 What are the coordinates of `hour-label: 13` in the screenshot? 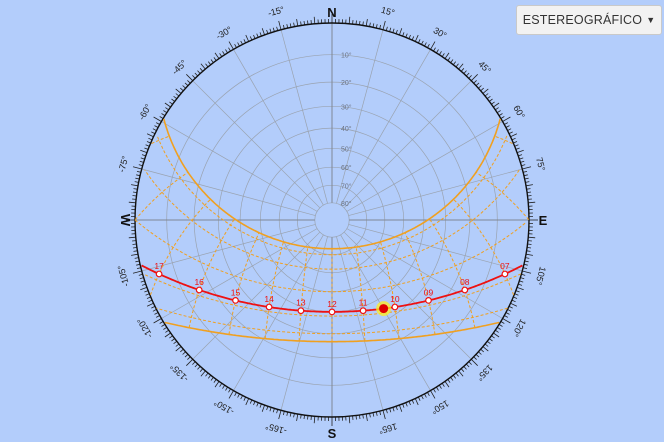 It's located at (301, 303).